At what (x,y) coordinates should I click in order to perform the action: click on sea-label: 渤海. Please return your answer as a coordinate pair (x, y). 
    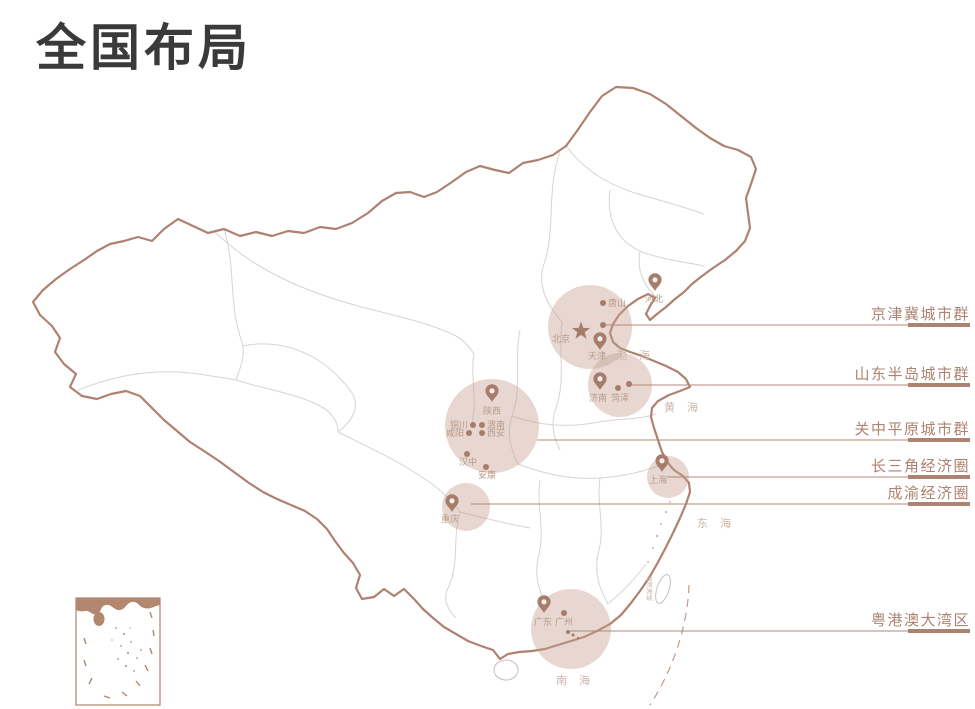
    Looking at the image, I should click on (639, 355).